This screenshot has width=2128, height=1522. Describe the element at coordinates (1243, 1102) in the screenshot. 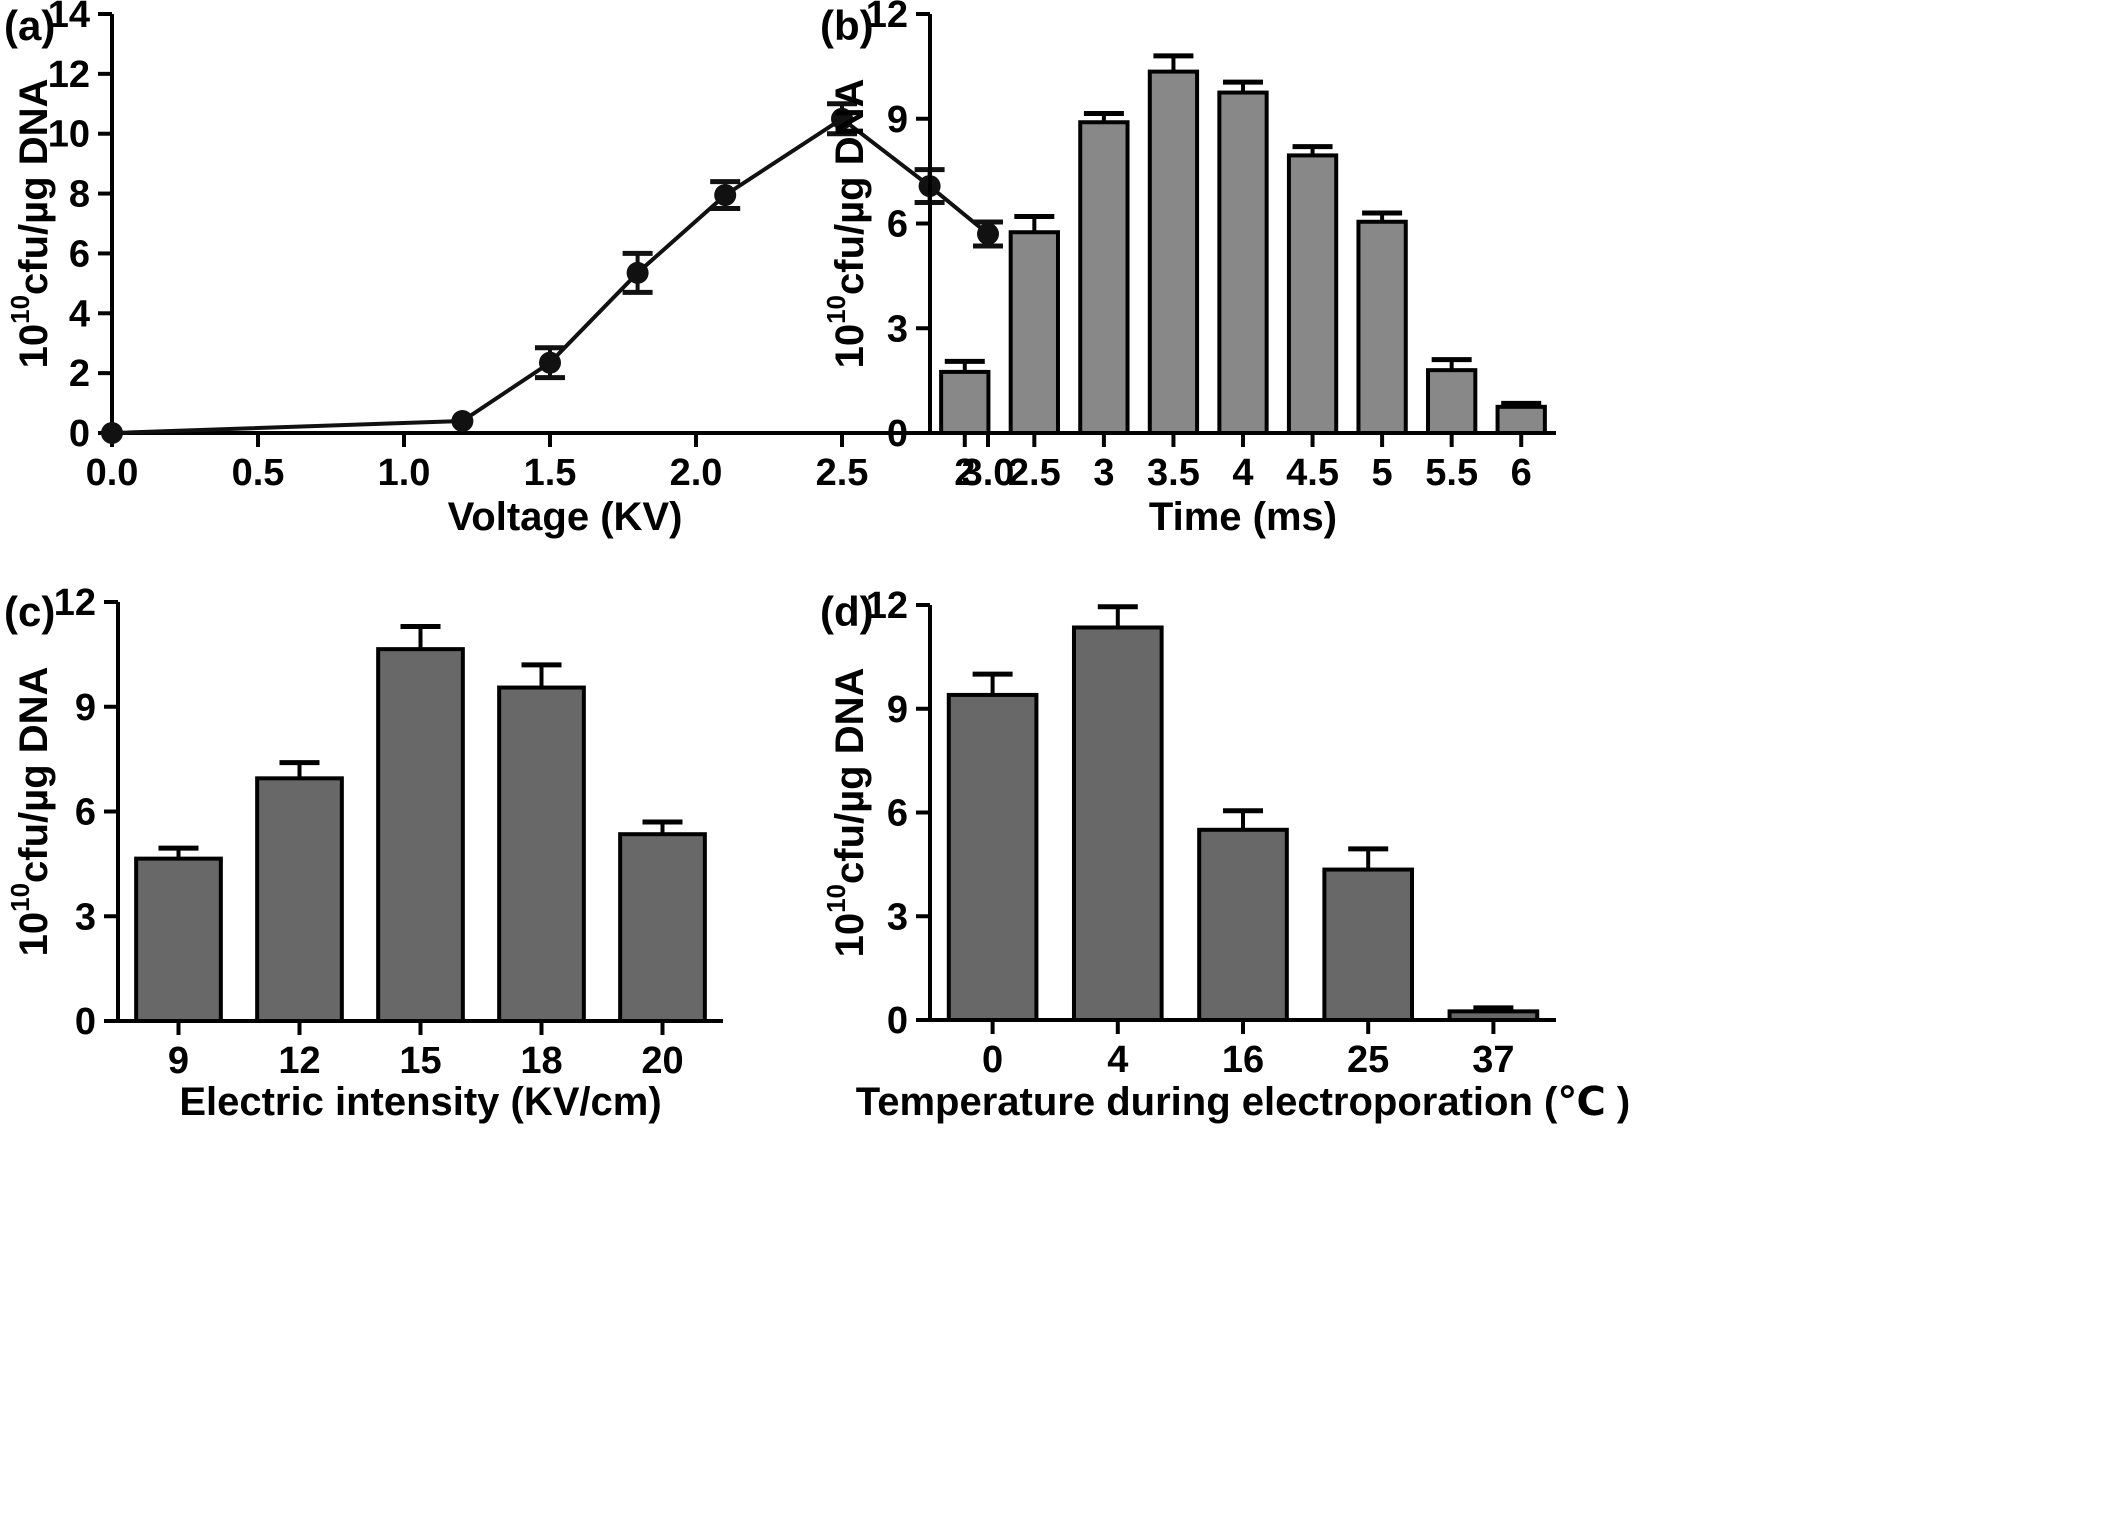

I see `x-axis-title: Temperature during electroporation (℃ )` at that location.